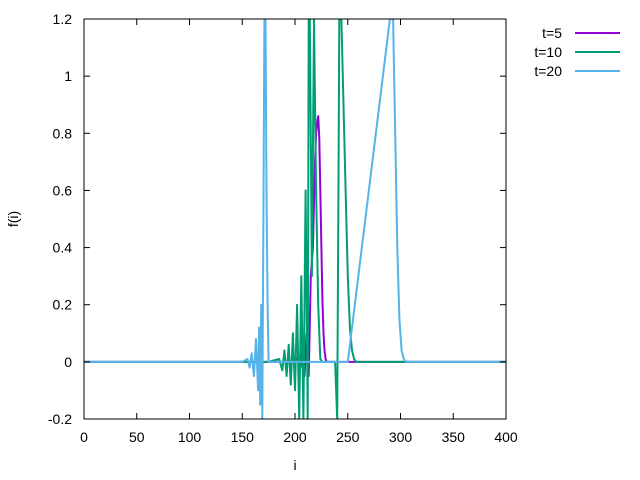  Describe the element at coordinates (63, 305) in the screenshot. I see `y-tick-label: 0.2` at that location.